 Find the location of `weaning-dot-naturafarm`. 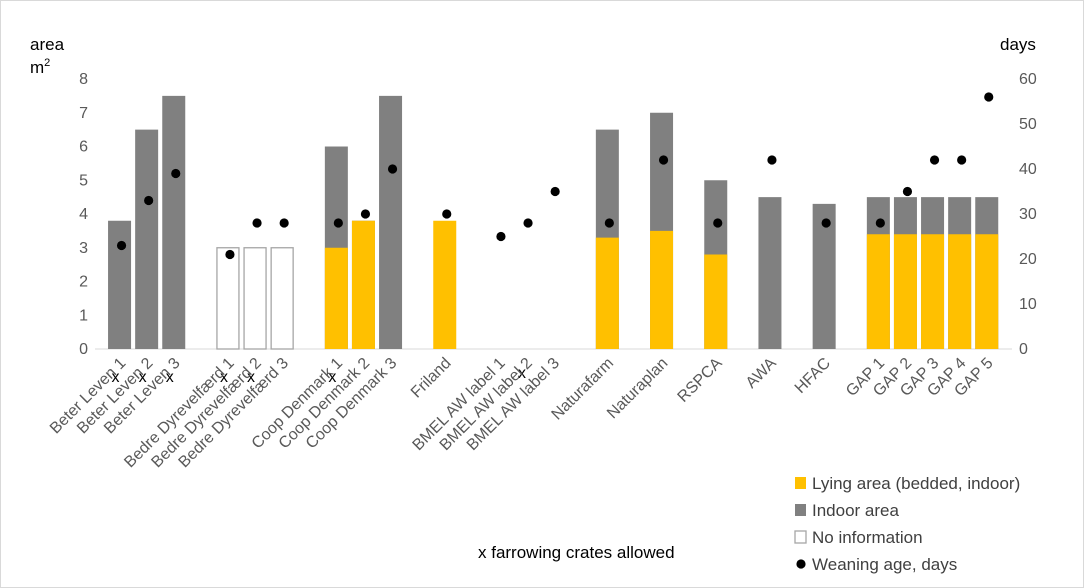

weaning-dot-naturafarm is located at coordinates (609, 223).